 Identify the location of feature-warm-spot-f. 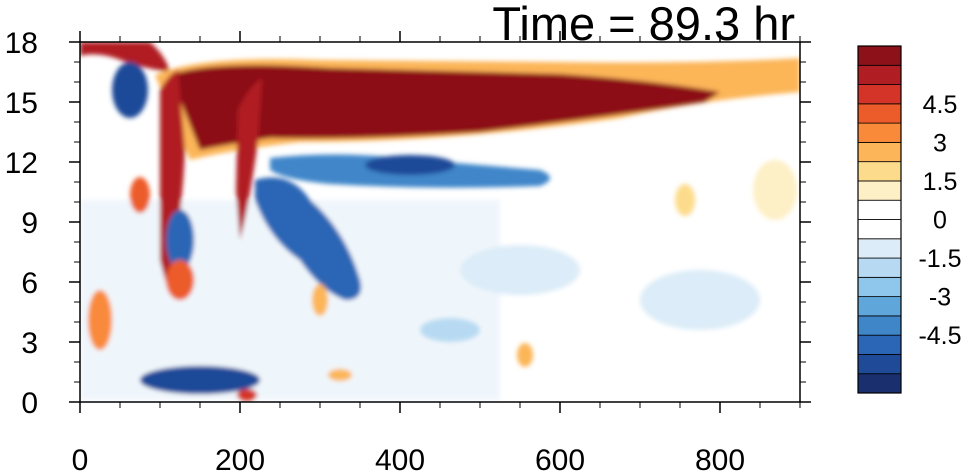
(340, 375).